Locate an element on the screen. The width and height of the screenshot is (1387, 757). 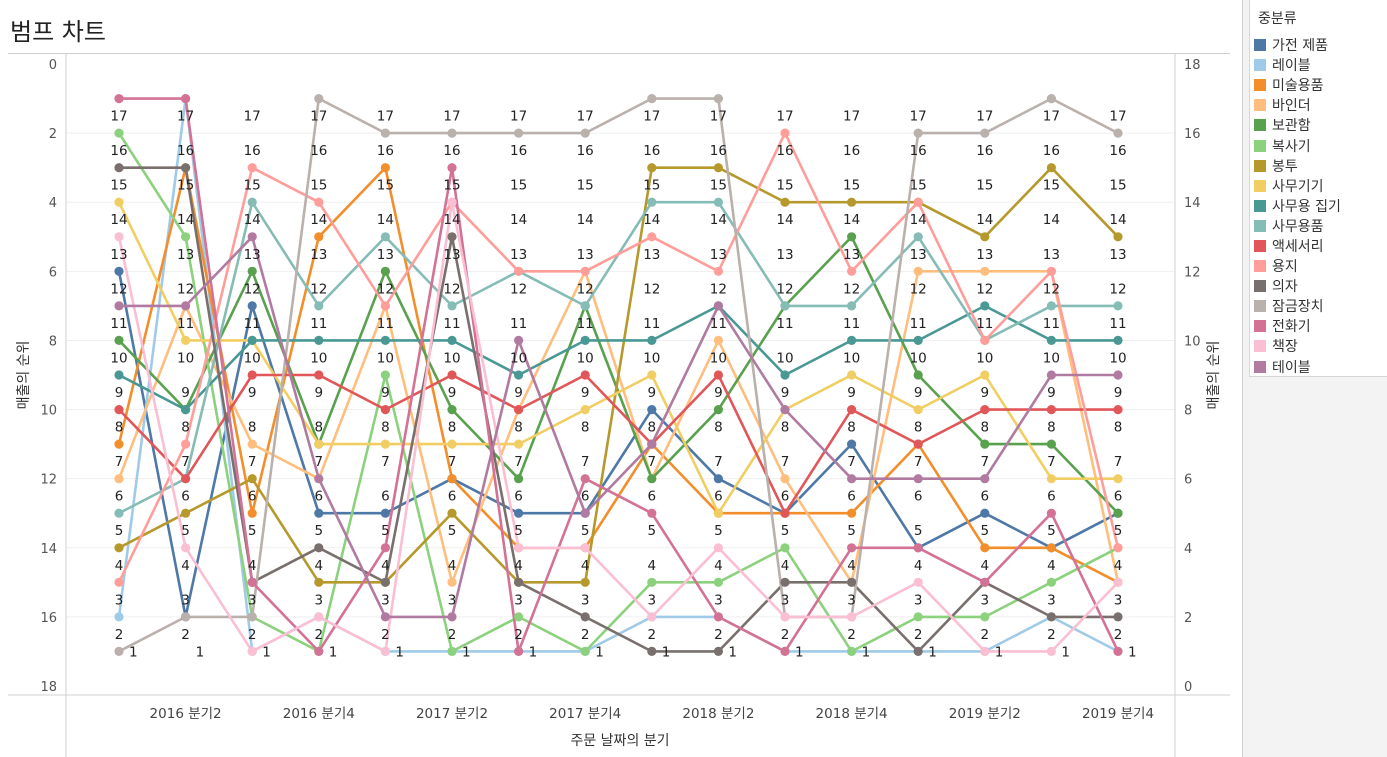
legend-item: 사무기기 is located at coordinates (1297, 186).